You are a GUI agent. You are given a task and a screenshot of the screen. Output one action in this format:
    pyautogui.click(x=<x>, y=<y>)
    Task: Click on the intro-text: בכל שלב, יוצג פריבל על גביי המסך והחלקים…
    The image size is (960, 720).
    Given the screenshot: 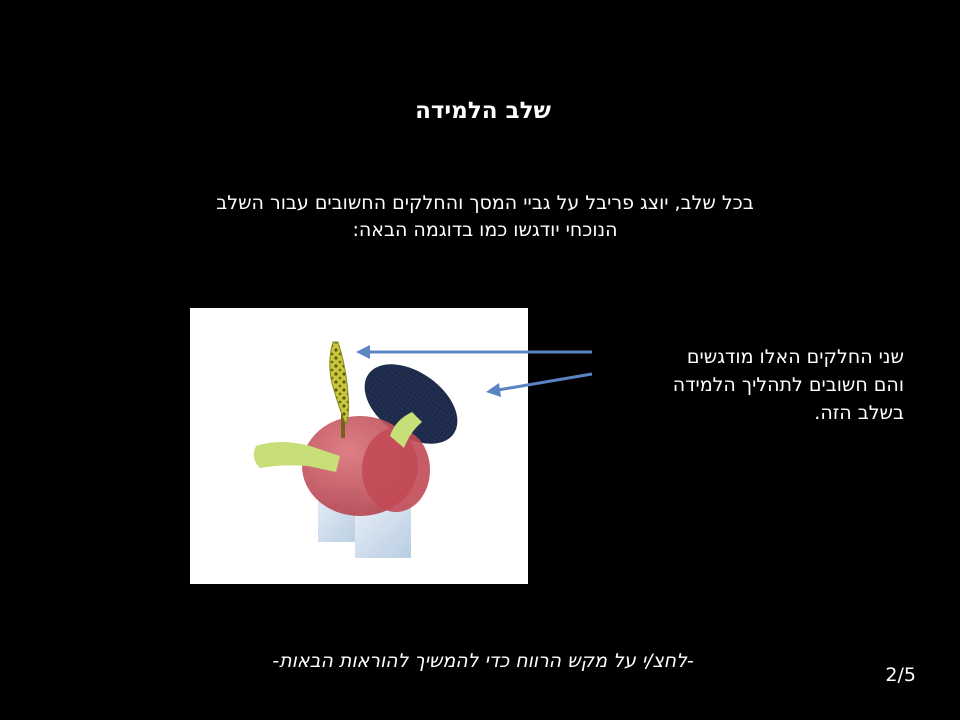 What is the action you would take?
    pyautogui.click(x=485, y=217)
    